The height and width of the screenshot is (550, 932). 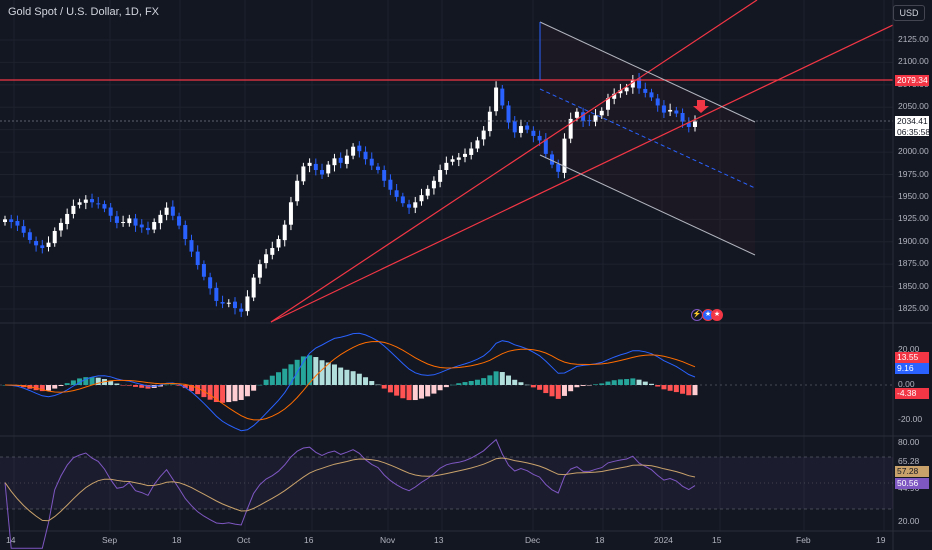 I want to click on symbol-title: Gold Spot / U.S. Dollar, 1D, FX, so click(x=84, y=12).